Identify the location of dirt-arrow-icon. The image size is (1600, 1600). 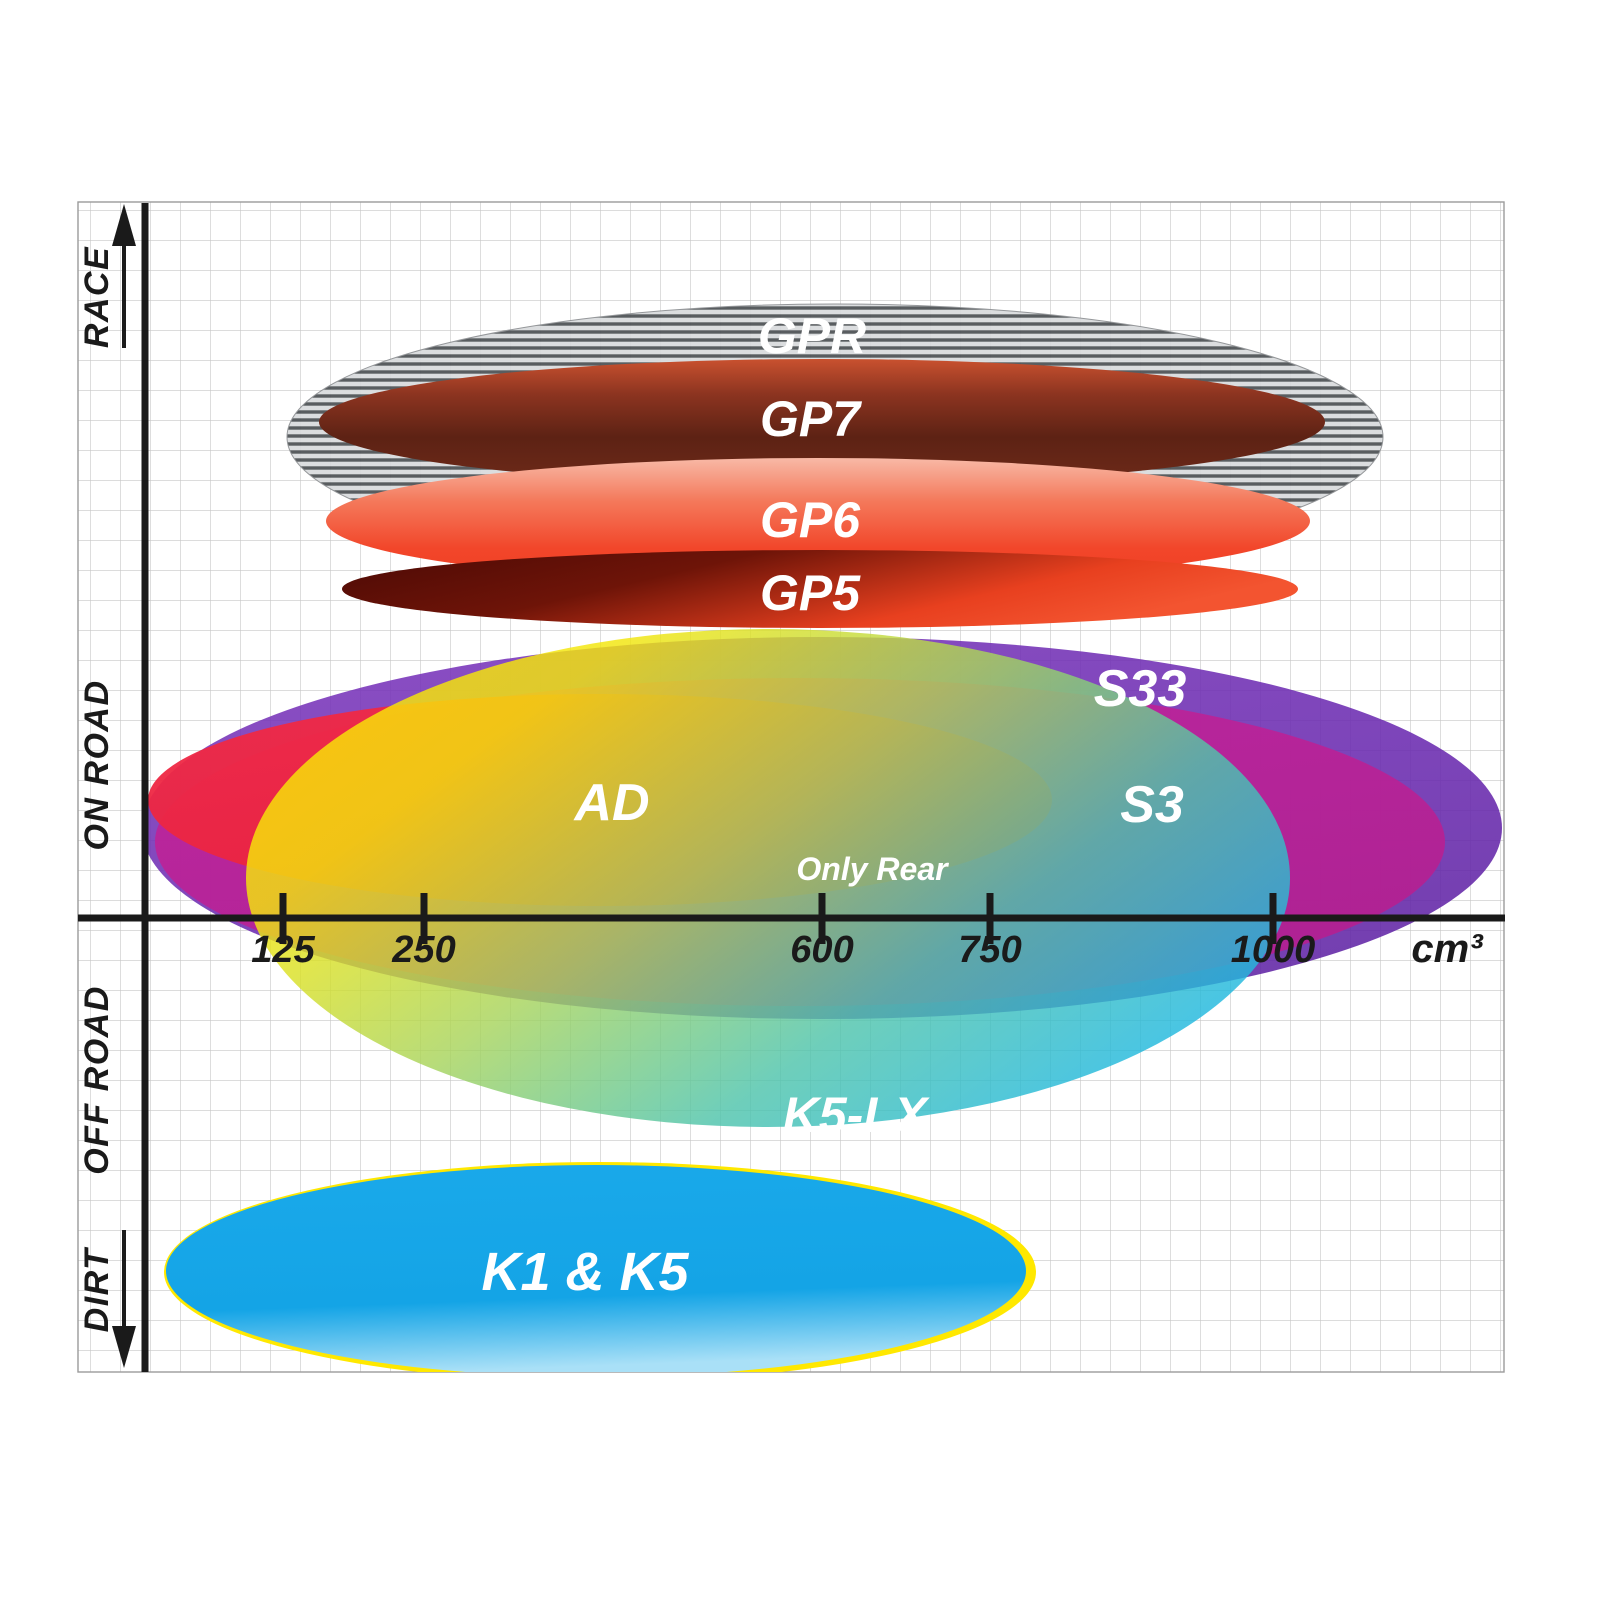
(124, 1299).